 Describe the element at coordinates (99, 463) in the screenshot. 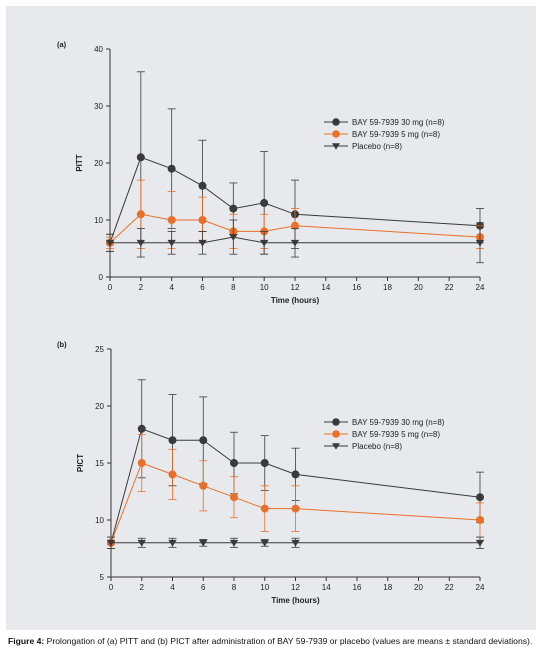

I see `y-tick-label: 15` at that location.